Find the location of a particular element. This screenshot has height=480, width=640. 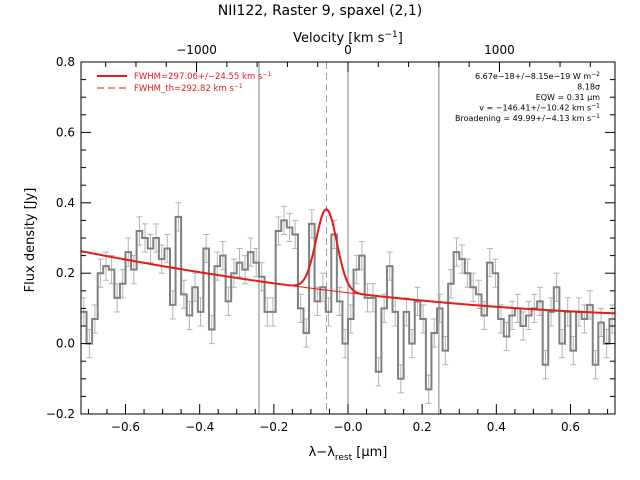

x-tick-label: −0.4 is located at coordinates (199, 427).